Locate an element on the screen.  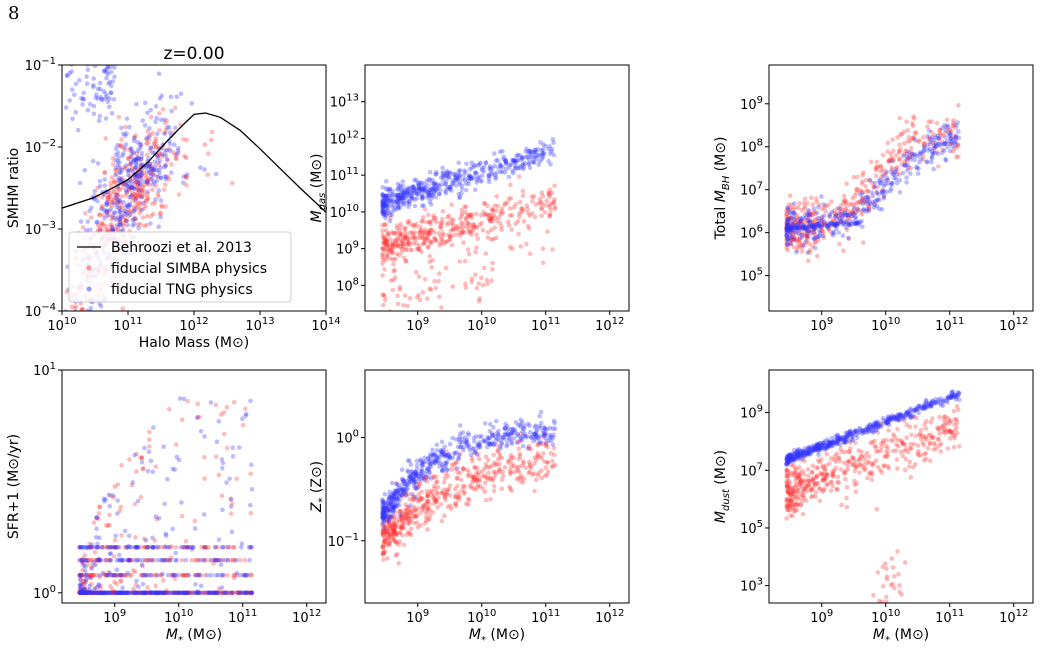
x-tick-label: 1012 is located at coordinates (609, 325).